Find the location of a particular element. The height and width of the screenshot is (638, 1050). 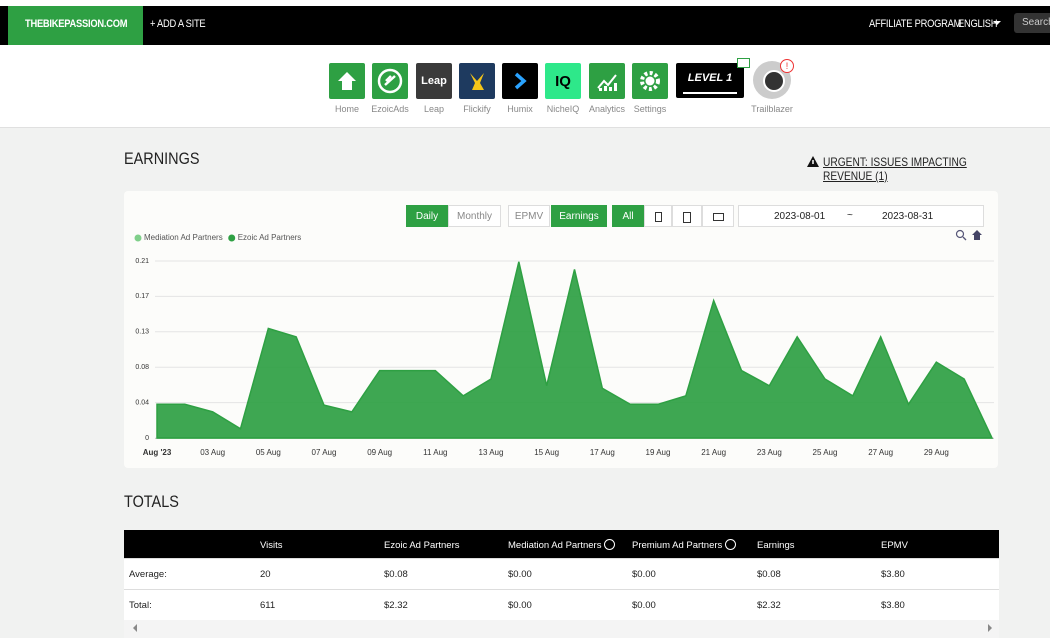

nav-bar is located at coordinates (525, 25).